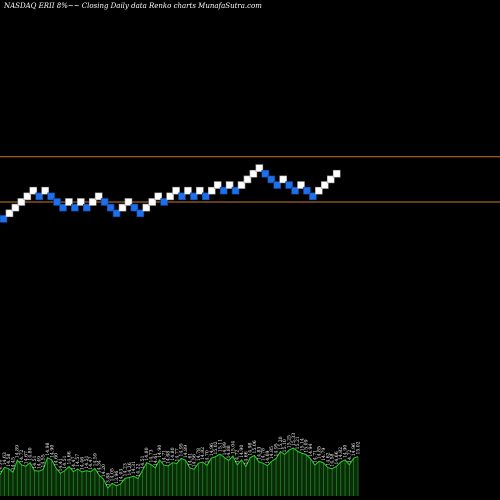  What do you see at coordinates (281, 442) in the screenshot?
I see `volume-value-label: 15.20` at bounding box center [281, 442].